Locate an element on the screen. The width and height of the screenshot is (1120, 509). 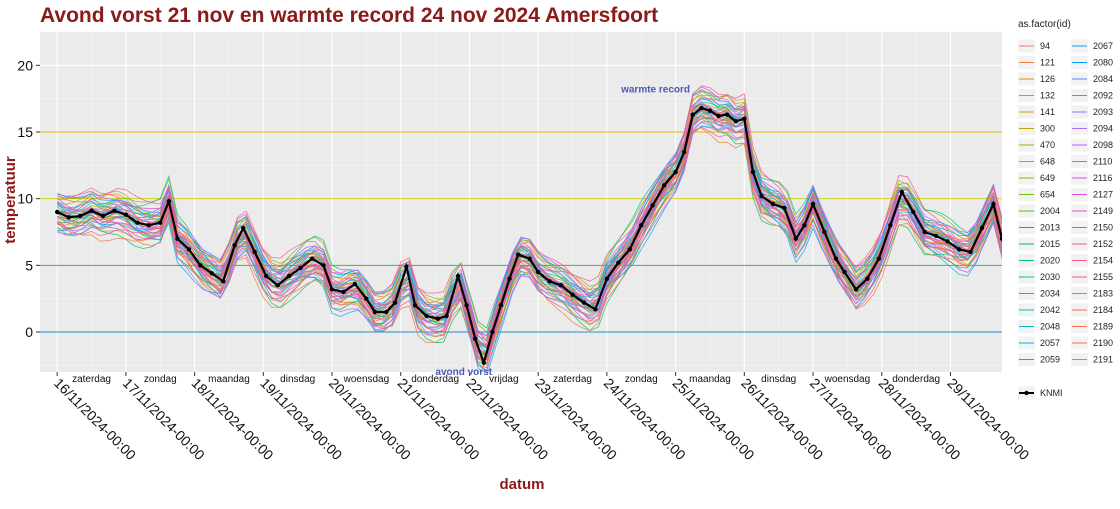
legend-label: 300 is located at coordinates (1047, 129).